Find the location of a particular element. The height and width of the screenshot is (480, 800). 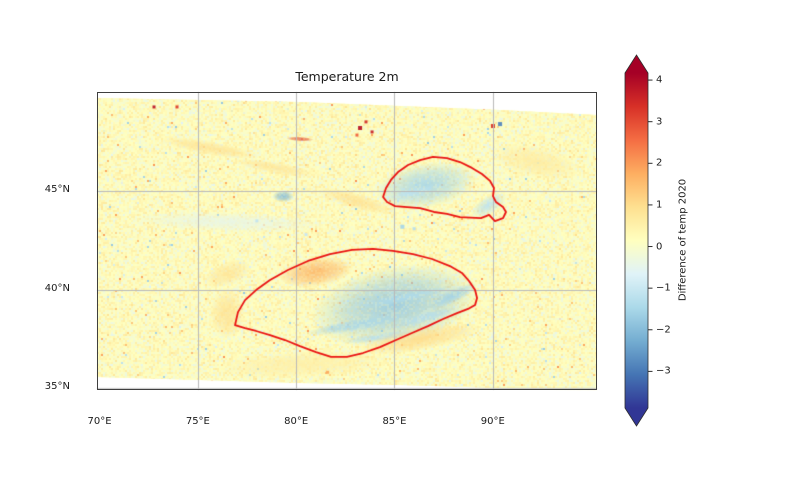

x-axis-tick-label: 90°E is located at coordinates (492, 421).